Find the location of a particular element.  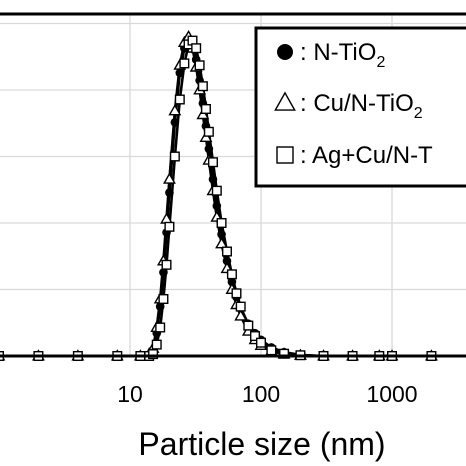

legend-label-2: : Ag+Cu/N-T is located at coordinates (366, 155).